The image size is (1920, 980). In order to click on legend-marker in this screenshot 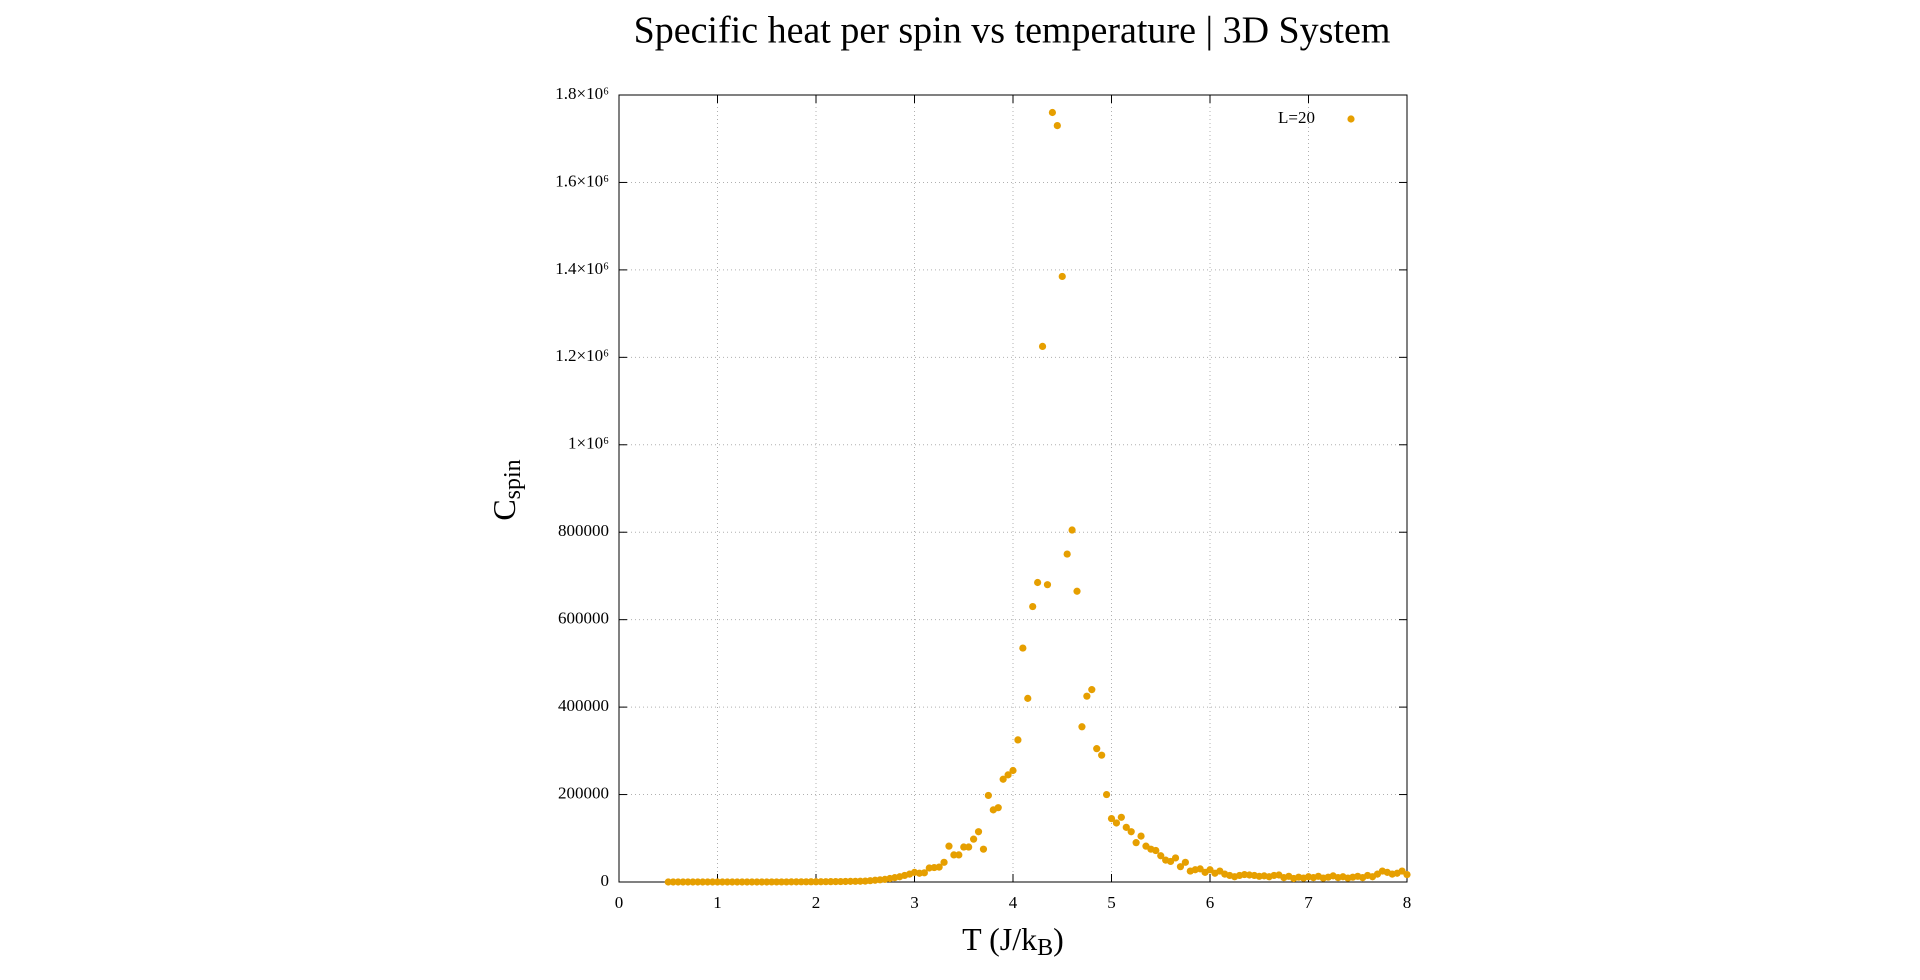, I will do `click(1351, 119)`.